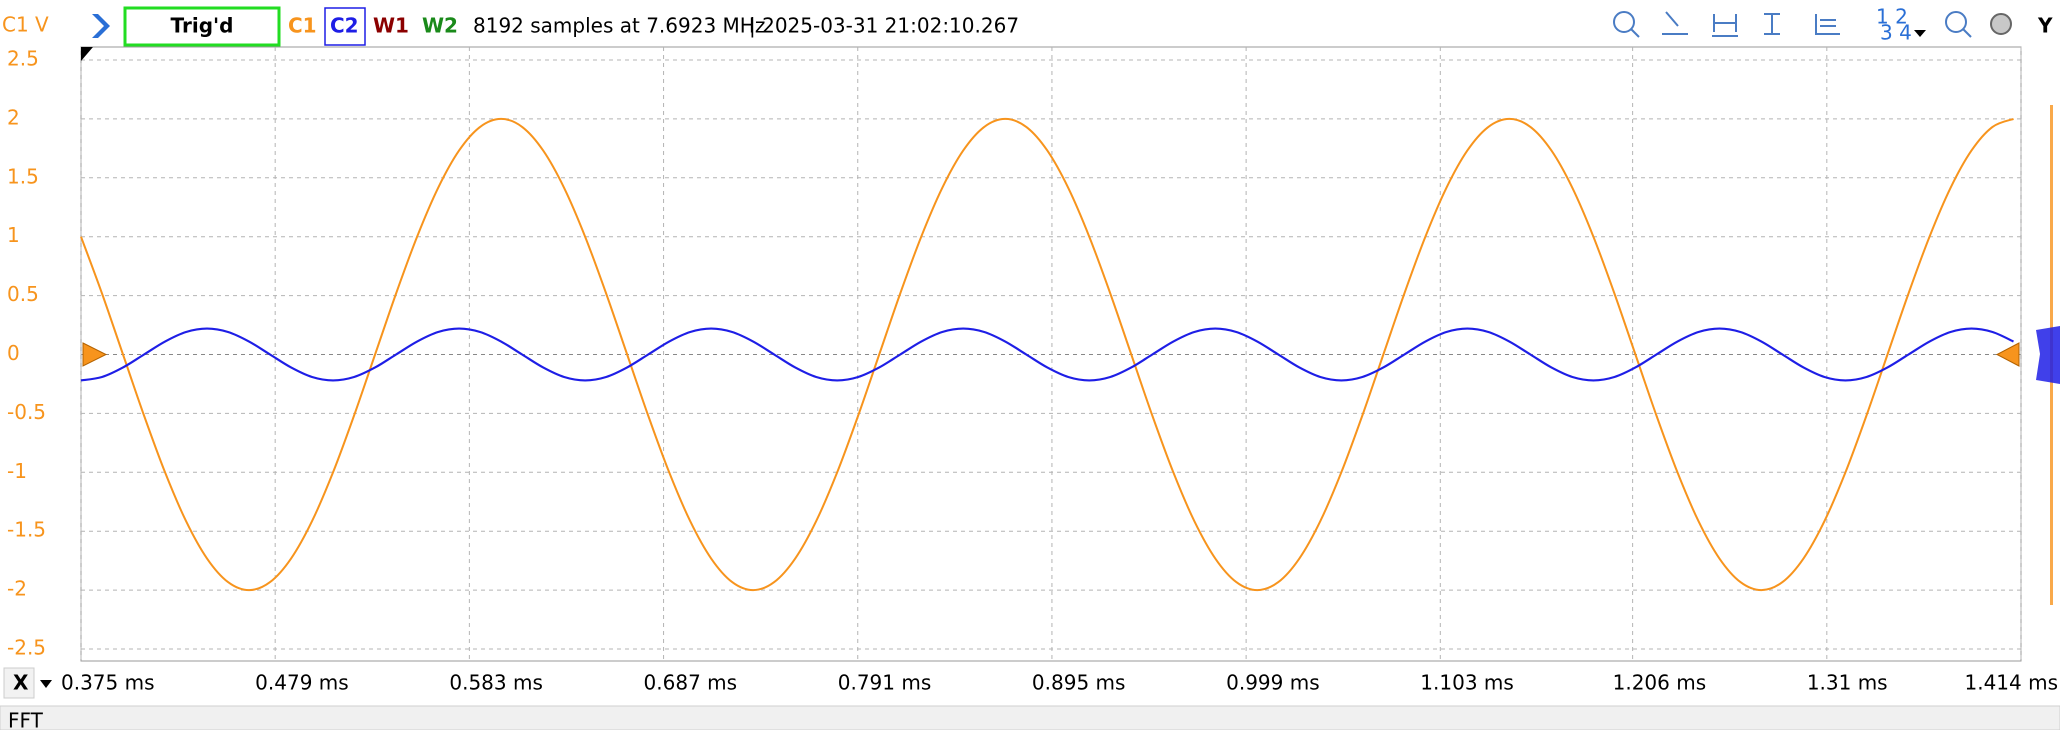  I want to click on x-tick-label: 0.791 ms, so click(885, 683).